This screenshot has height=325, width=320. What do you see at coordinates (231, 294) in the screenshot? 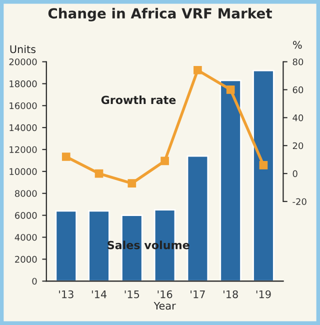
I see `x-tick-label: '18` at bounding box center [231, 294].